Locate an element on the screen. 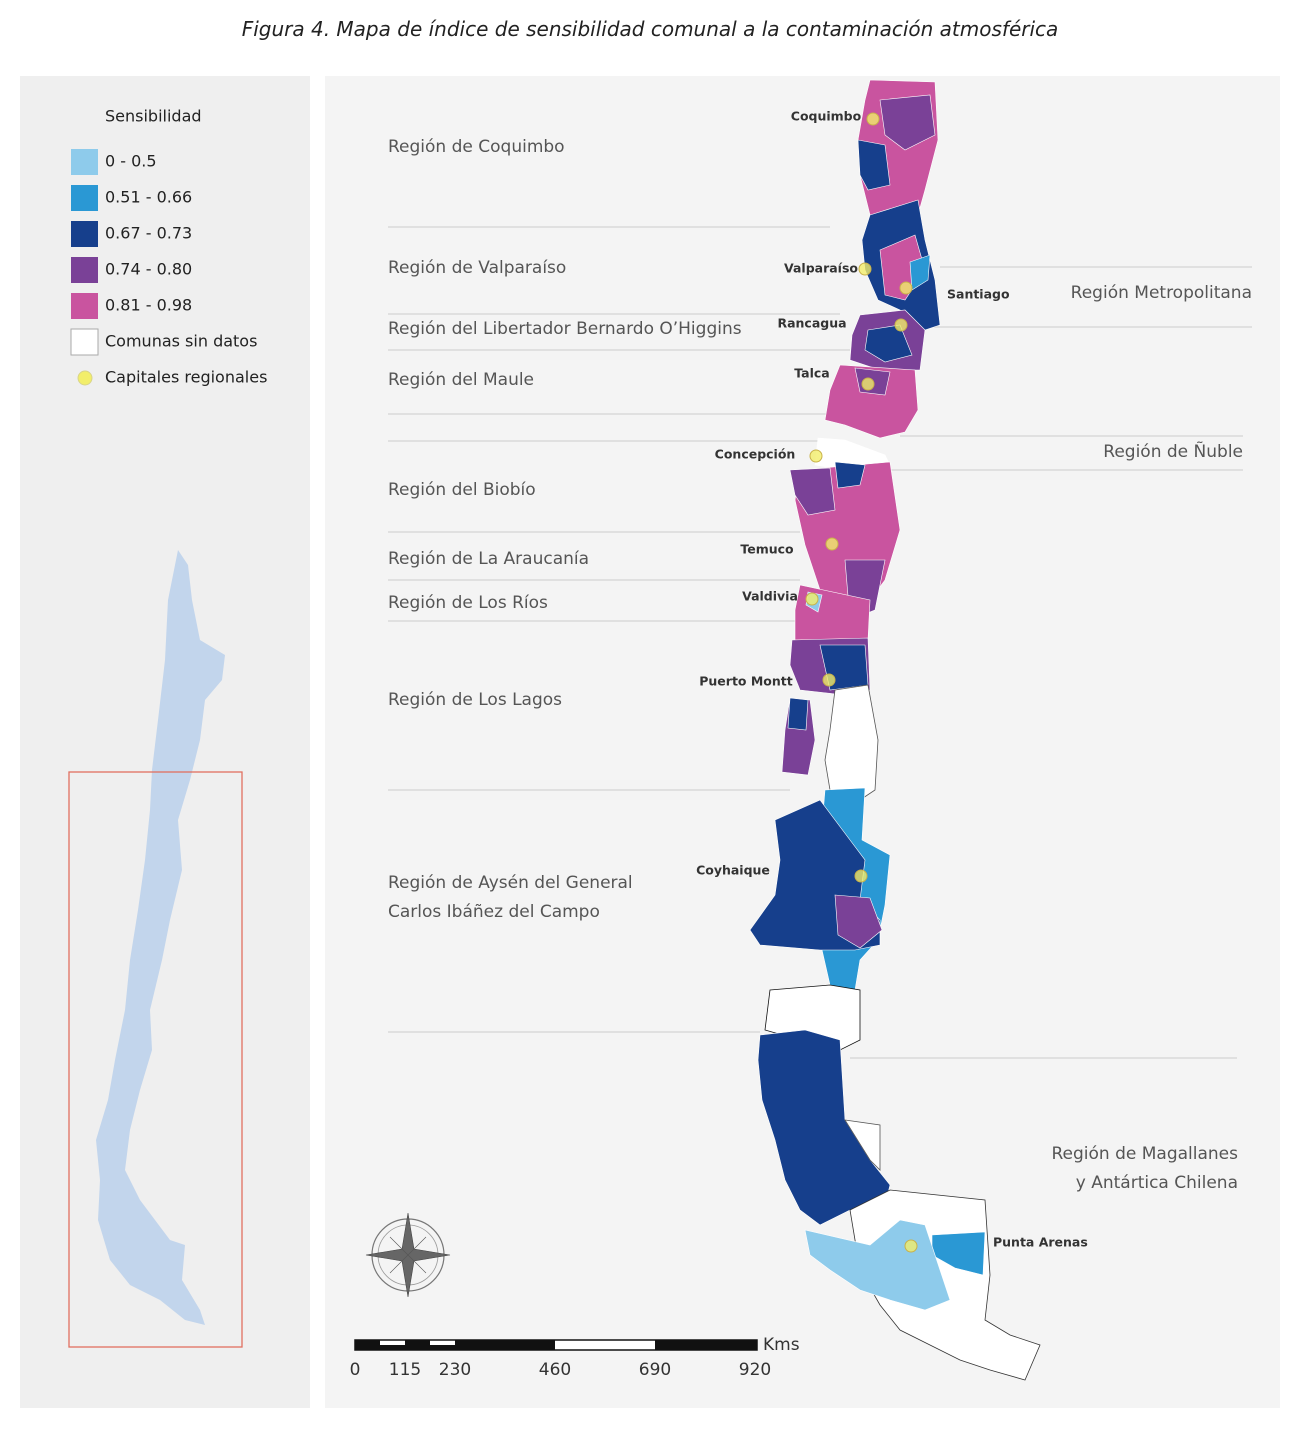 The height and width of the screenshot is (1434, 1300). city-label: Coquimbo is located at coordinates (826, 116).